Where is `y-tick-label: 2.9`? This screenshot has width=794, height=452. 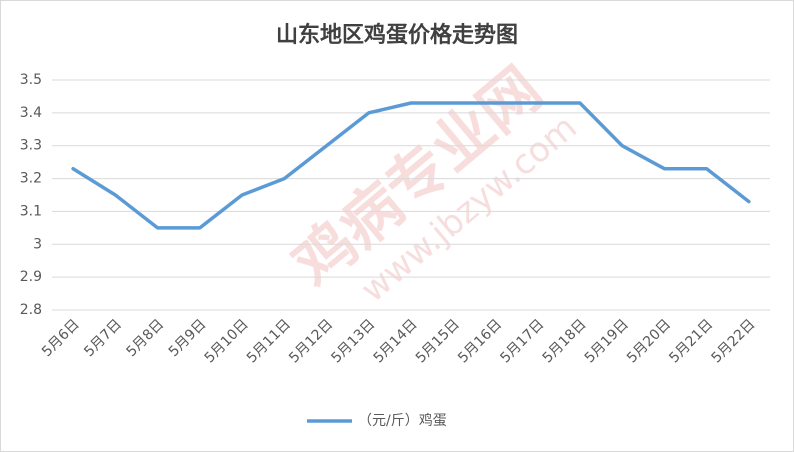
y-tick-label: 2.9 is located at coordinates (31, 277).